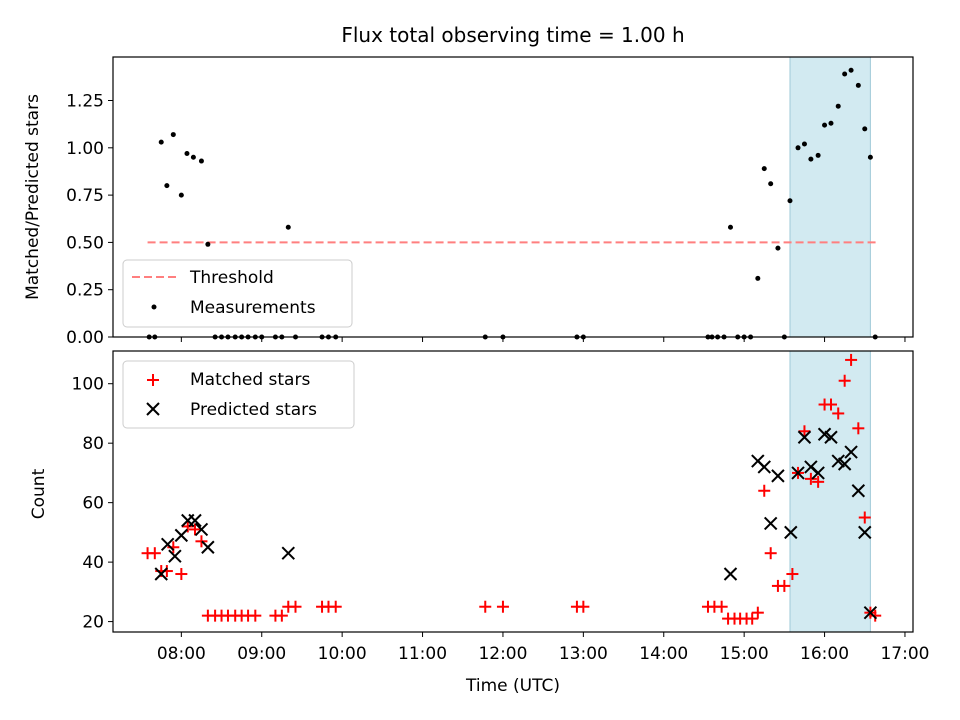 This screenshot has width=960, height=720. I want to click on y-tick-label: 0.25, so click(85, 291).